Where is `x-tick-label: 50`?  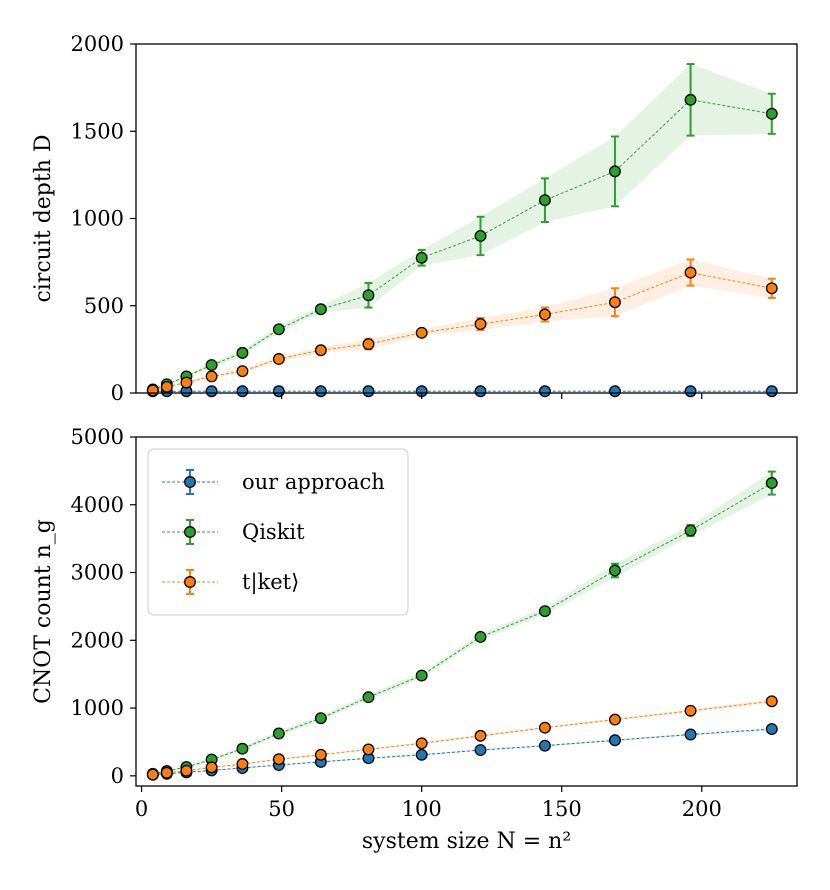 x-tick-label: 50 is located at coordinates (281, 809).